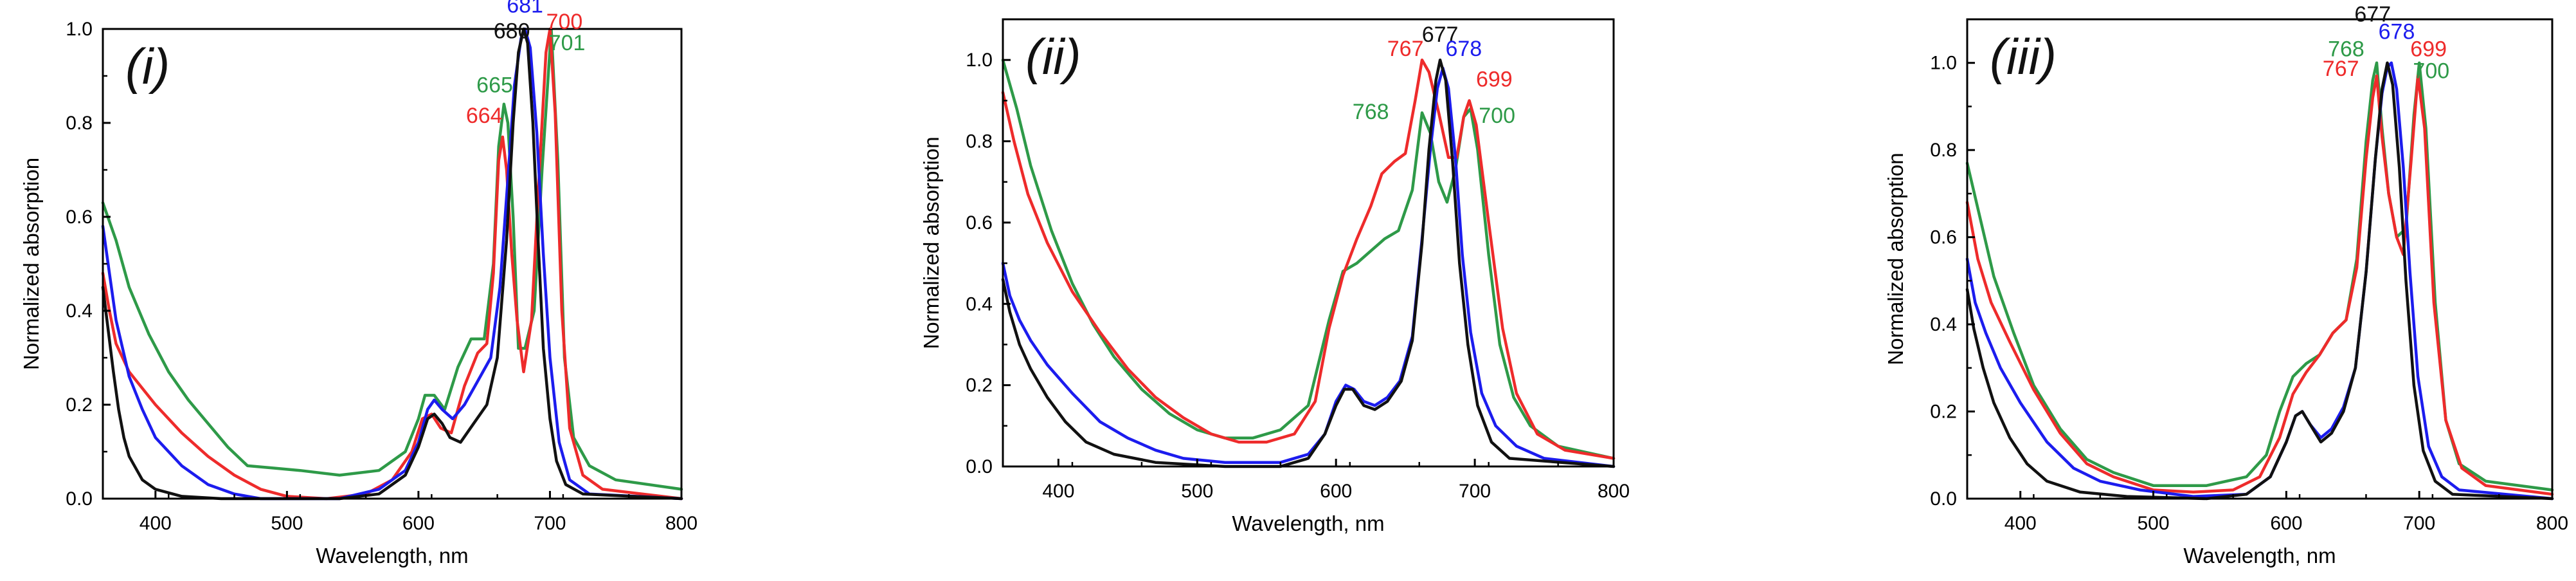 This screenshot has width=2576, height=581. What do you see at coordinates (512, 32) in the screenshot?
I see `peak-label: 680` at bounding box center [512, 32].